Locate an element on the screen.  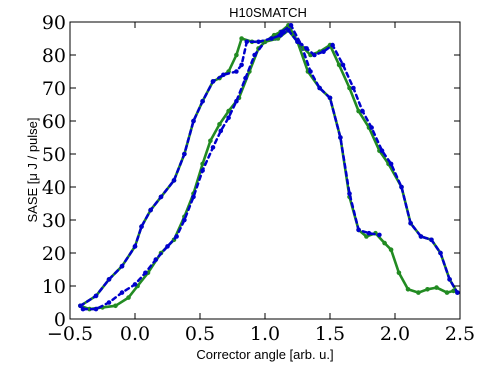
y-tick-label: 60 is located at coordinates (54, 122).